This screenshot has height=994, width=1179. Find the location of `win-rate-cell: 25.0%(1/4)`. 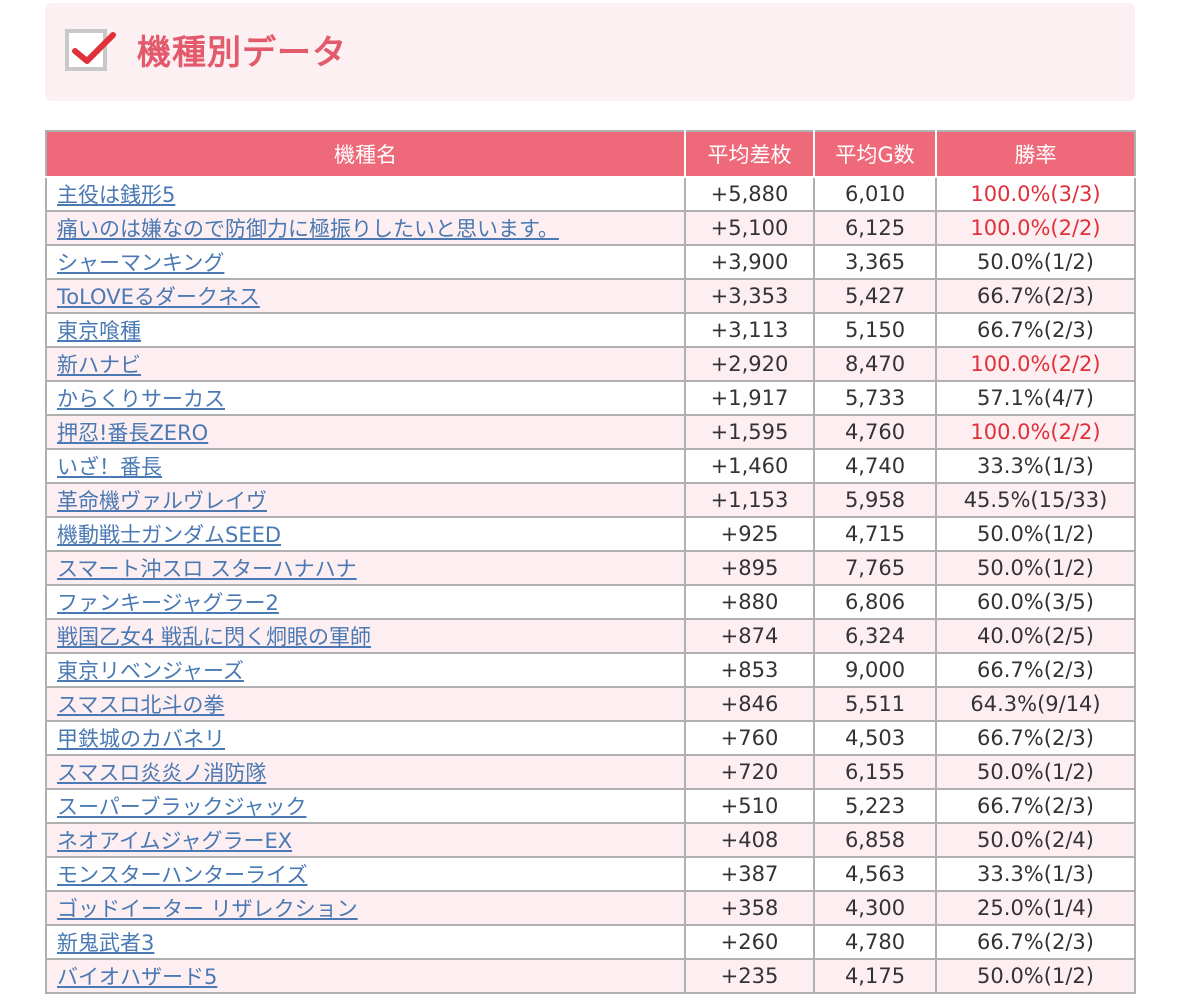

win-rate-cell: 25.0%(1/4) is located at coordinates (1035, 908).